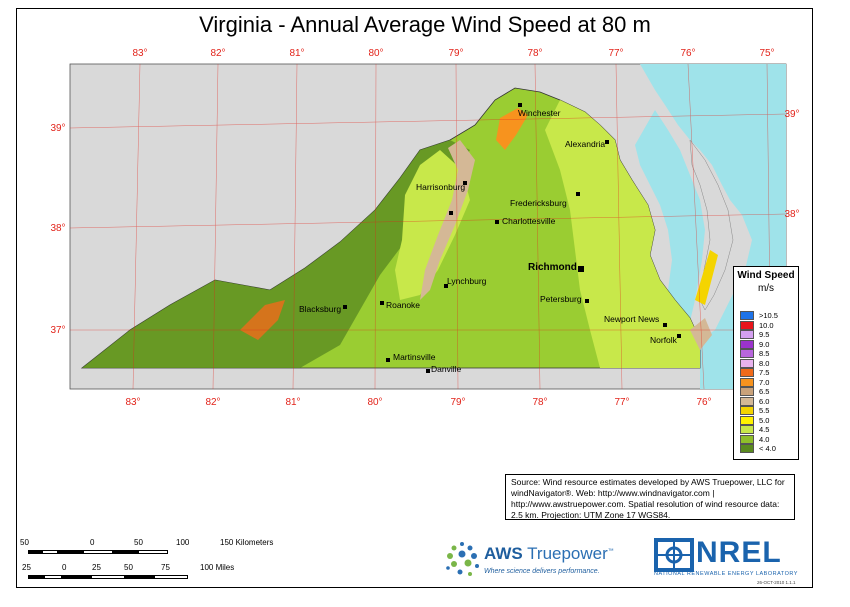 The image size is (850, 607). Describe the element at coordinates (520, 105) in the screenshot. I see `winchester-marker` at that location.